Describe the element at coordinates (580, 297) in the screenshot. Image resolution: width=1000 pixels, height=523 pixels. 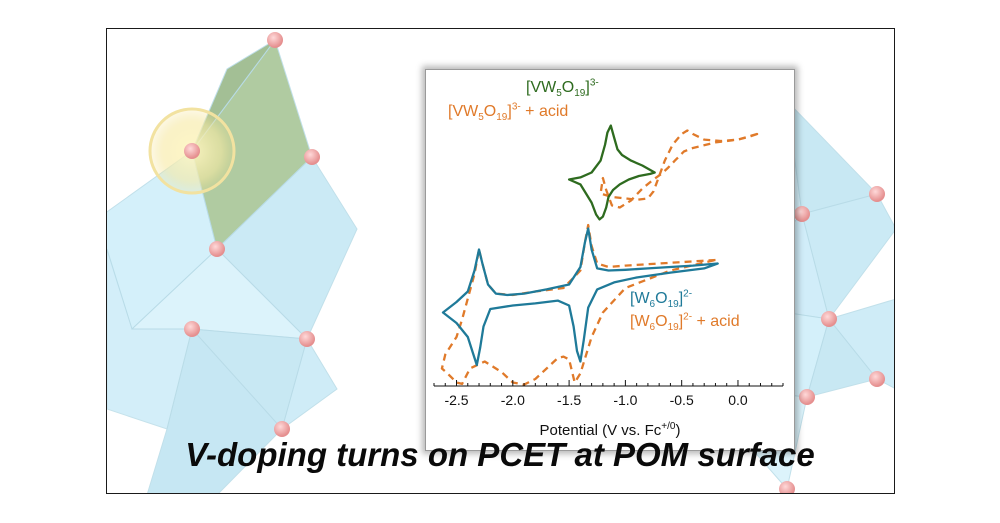
I see `curve-w6` at that location.